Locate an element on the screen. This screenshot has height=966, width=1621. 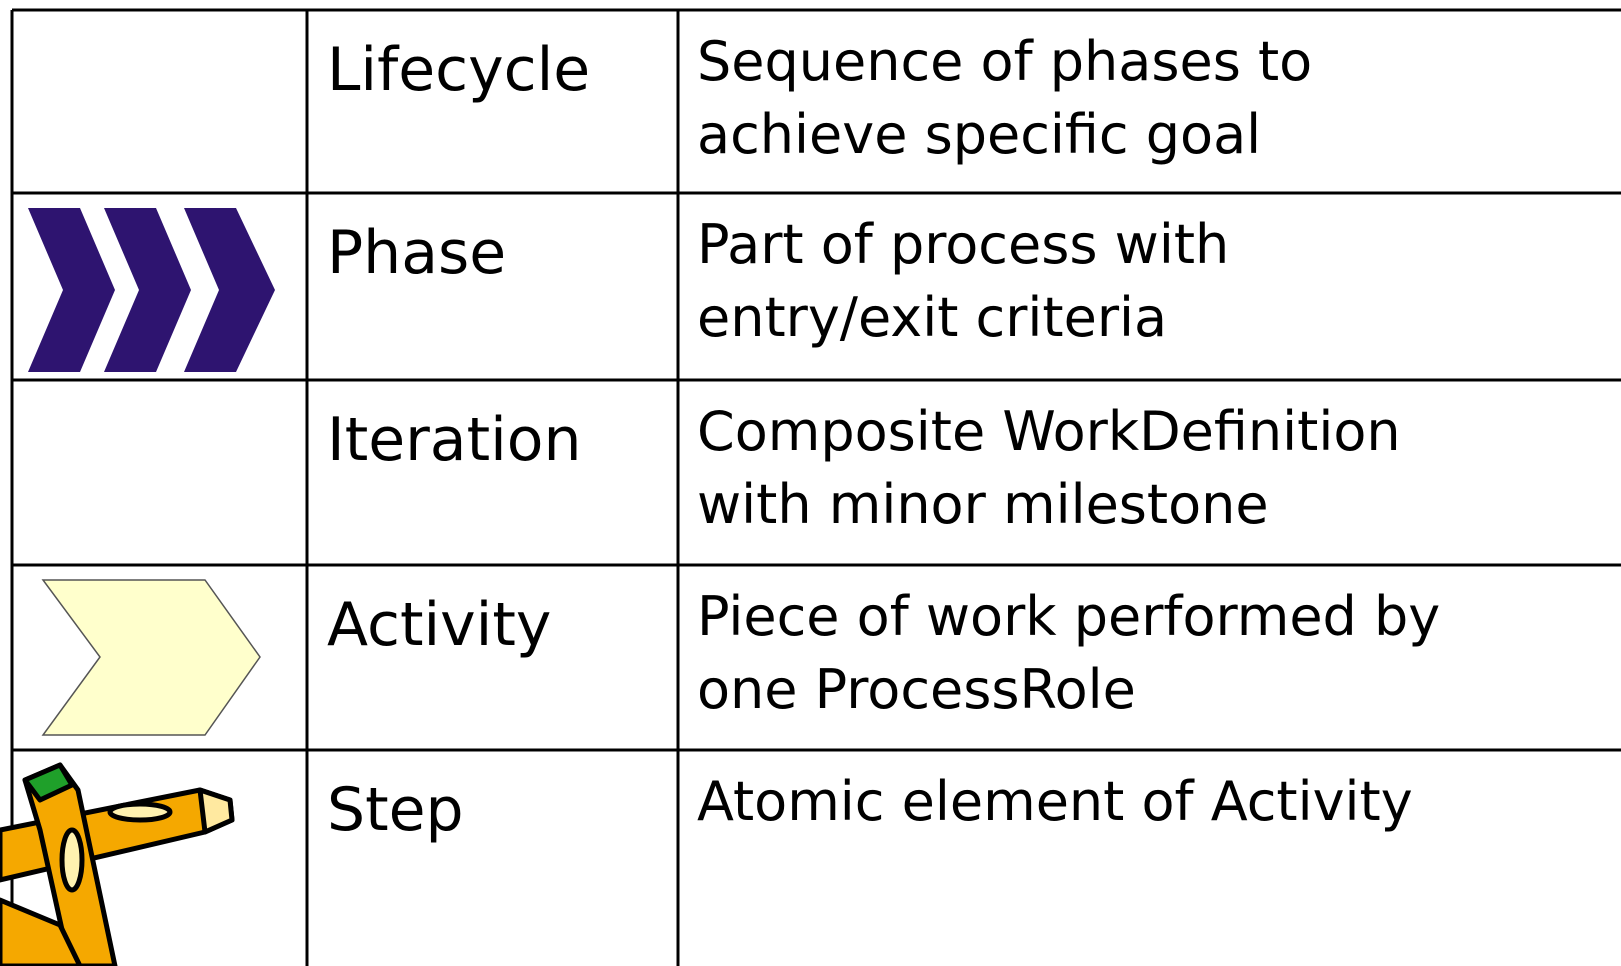
description-line: Atomic element of Activity is located at coordinates (1055, 801).